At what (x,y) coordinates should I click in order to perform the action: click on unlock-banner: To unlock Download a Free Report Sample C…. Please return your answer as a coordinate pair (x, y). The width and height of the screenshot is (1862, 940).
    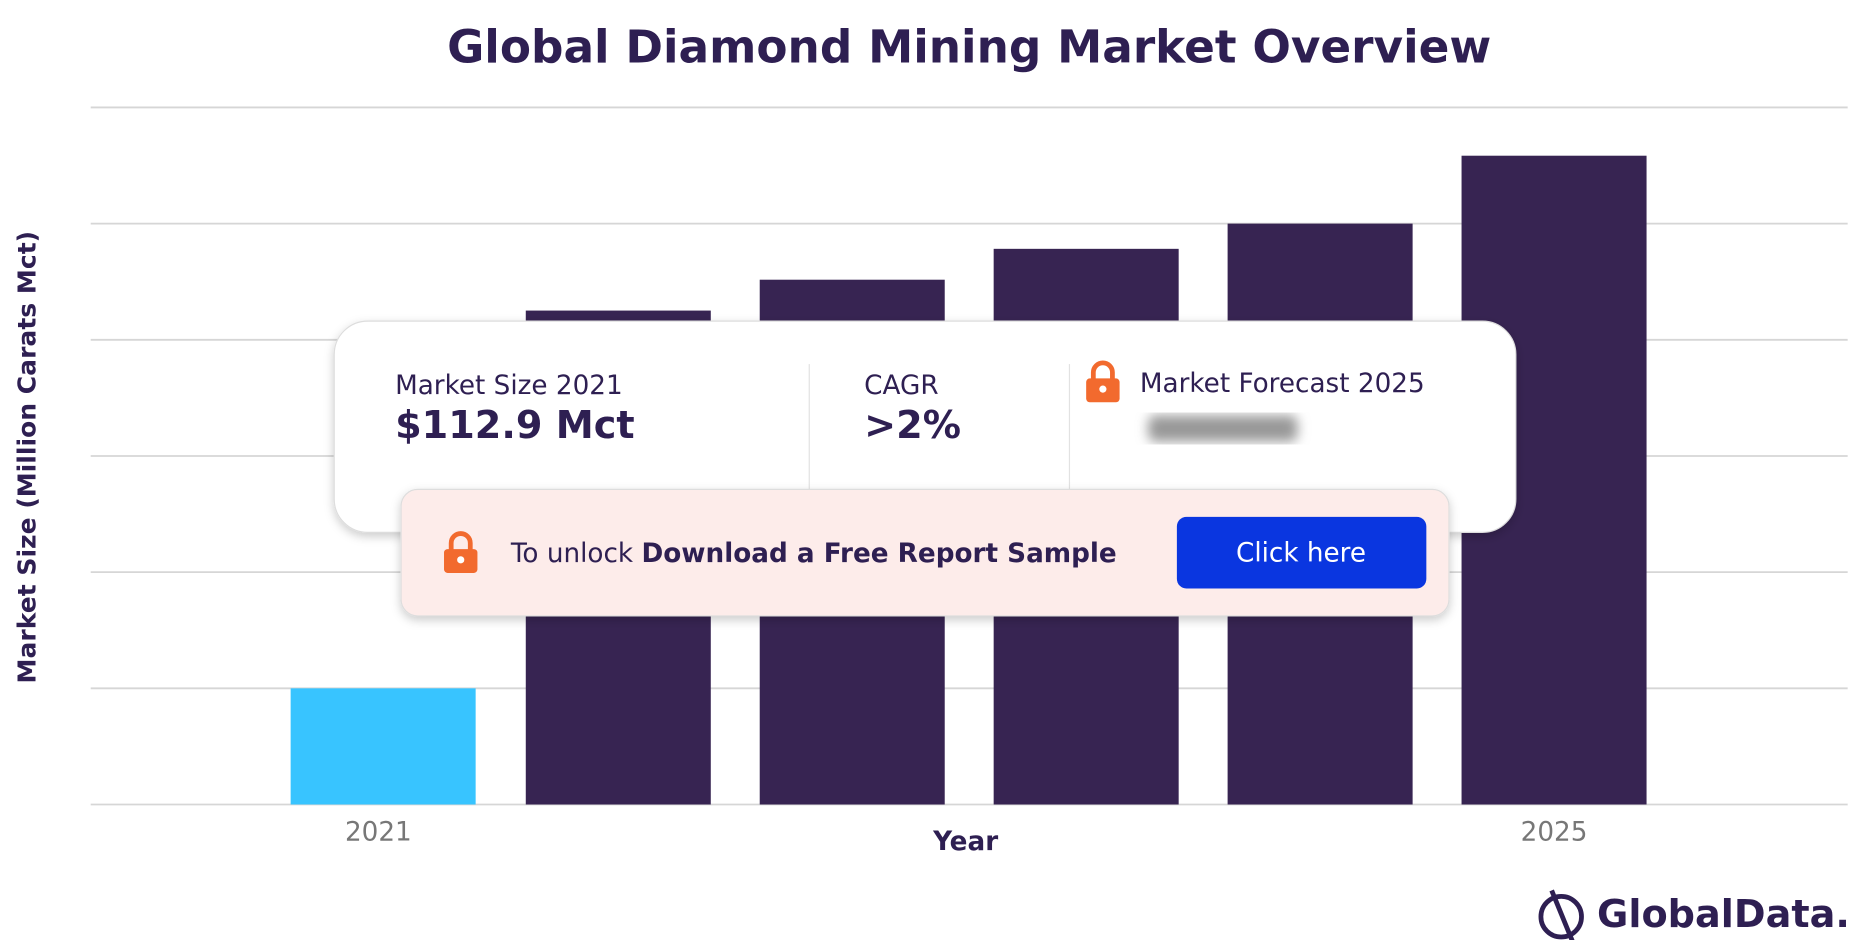
    Looking at the image, I should click on (925, 552).